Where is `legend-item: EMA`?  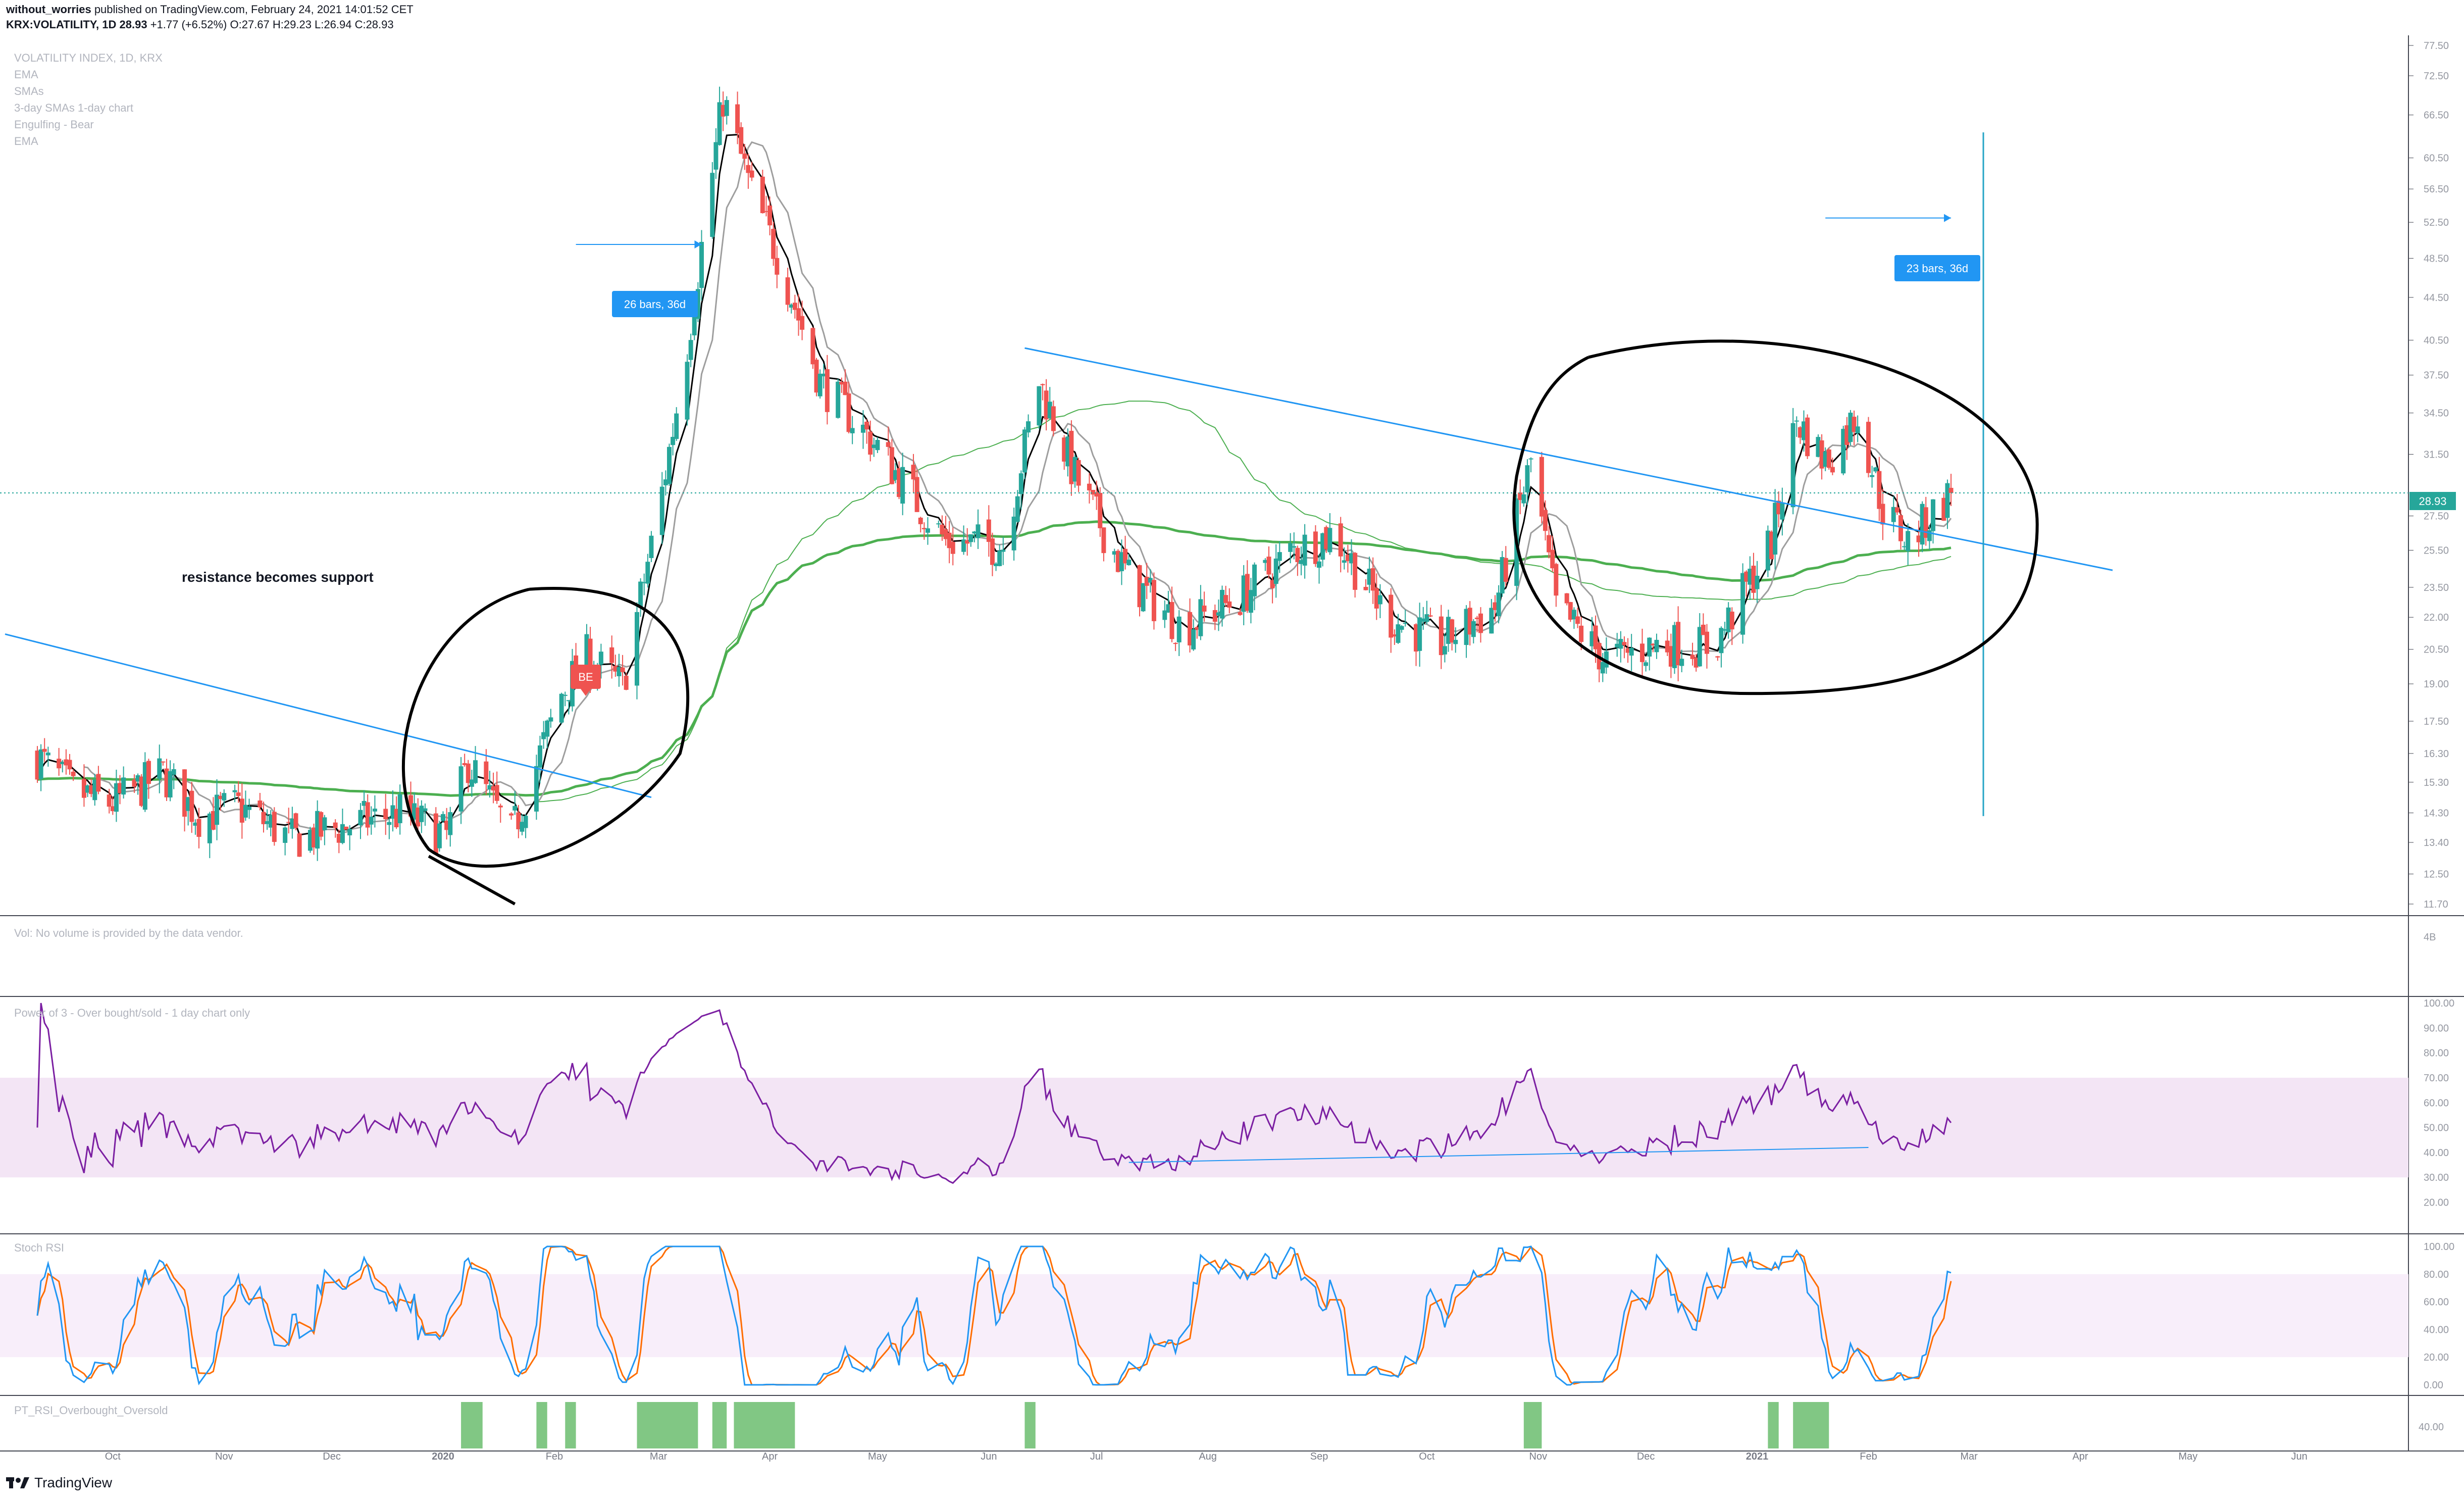
legend-item: EMA is located at coordinates (26, 74).